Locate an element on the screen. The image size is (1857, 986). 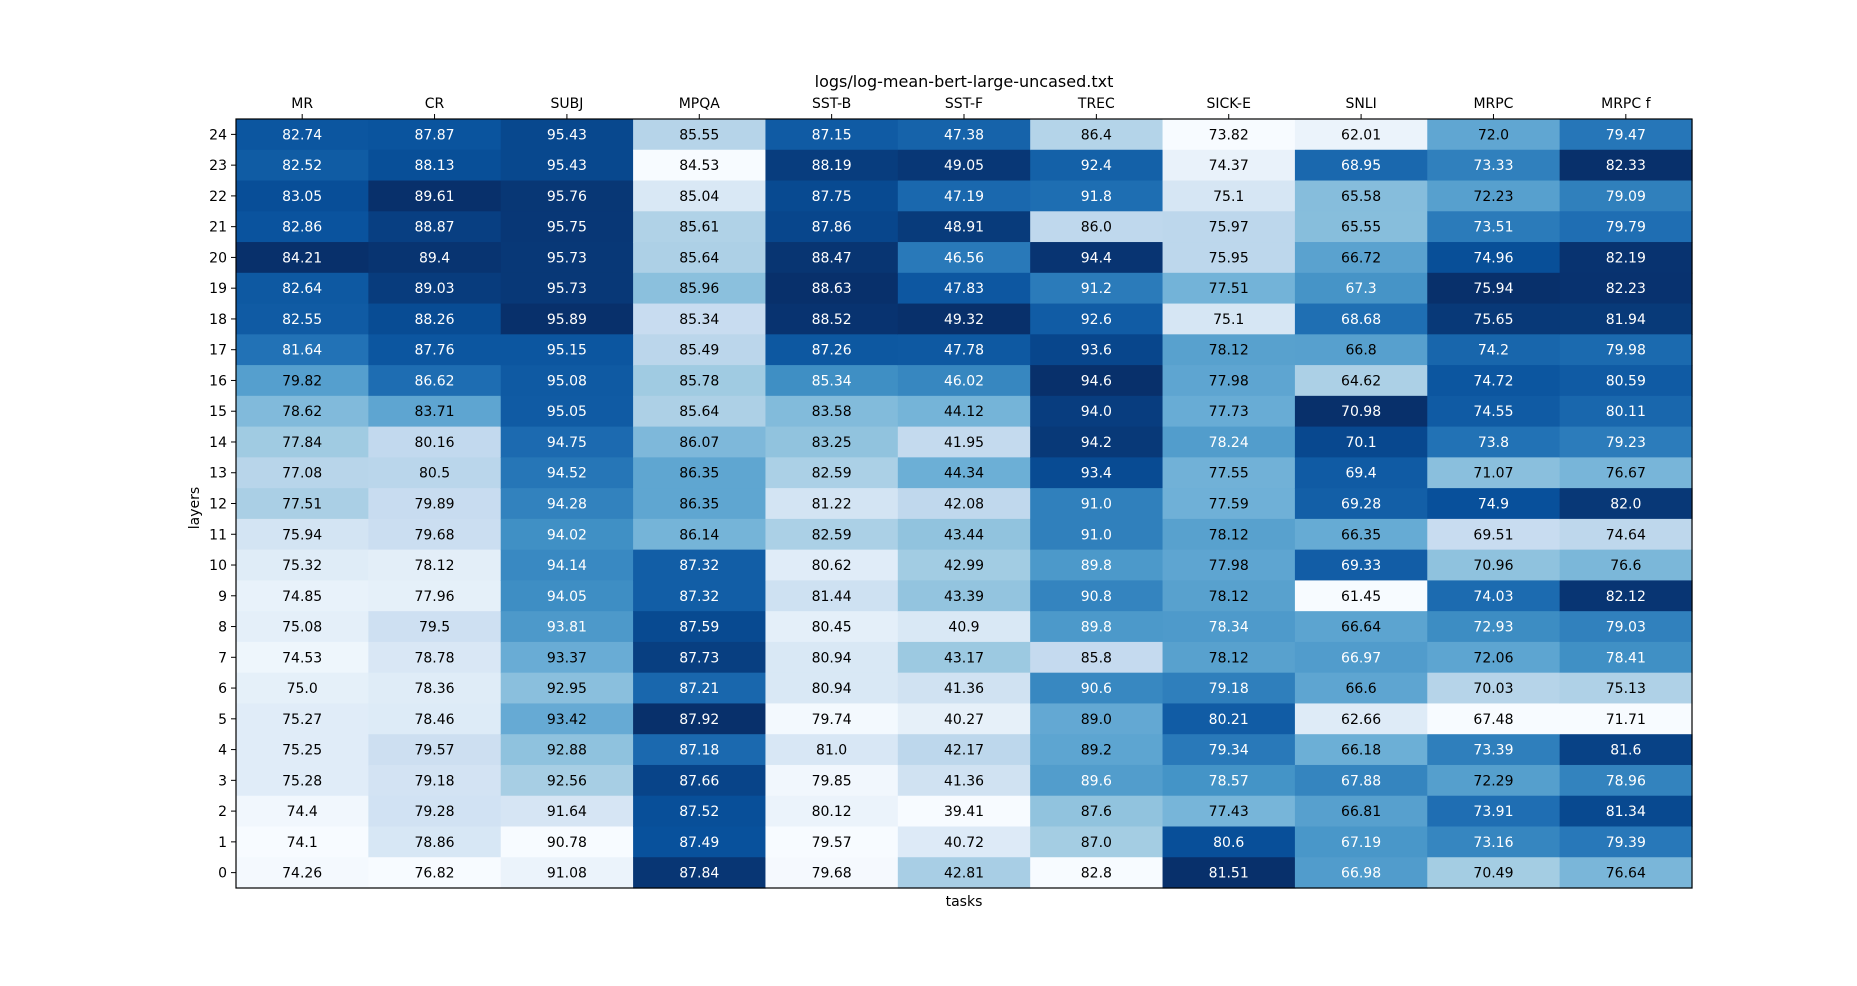
cell-value: 68.68 is located at coordinates (1361, 320).